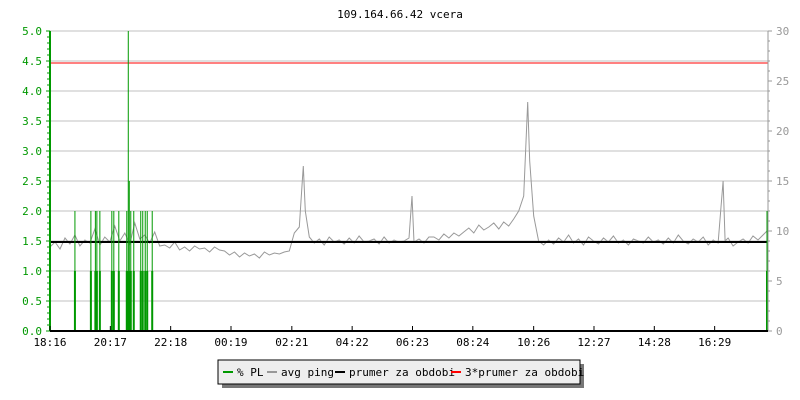 This screenshot has width=800, height=400. Describe the element at coordinates (456, 372) in the screenshot. I see `legend-swatch-triple-average` at that location.